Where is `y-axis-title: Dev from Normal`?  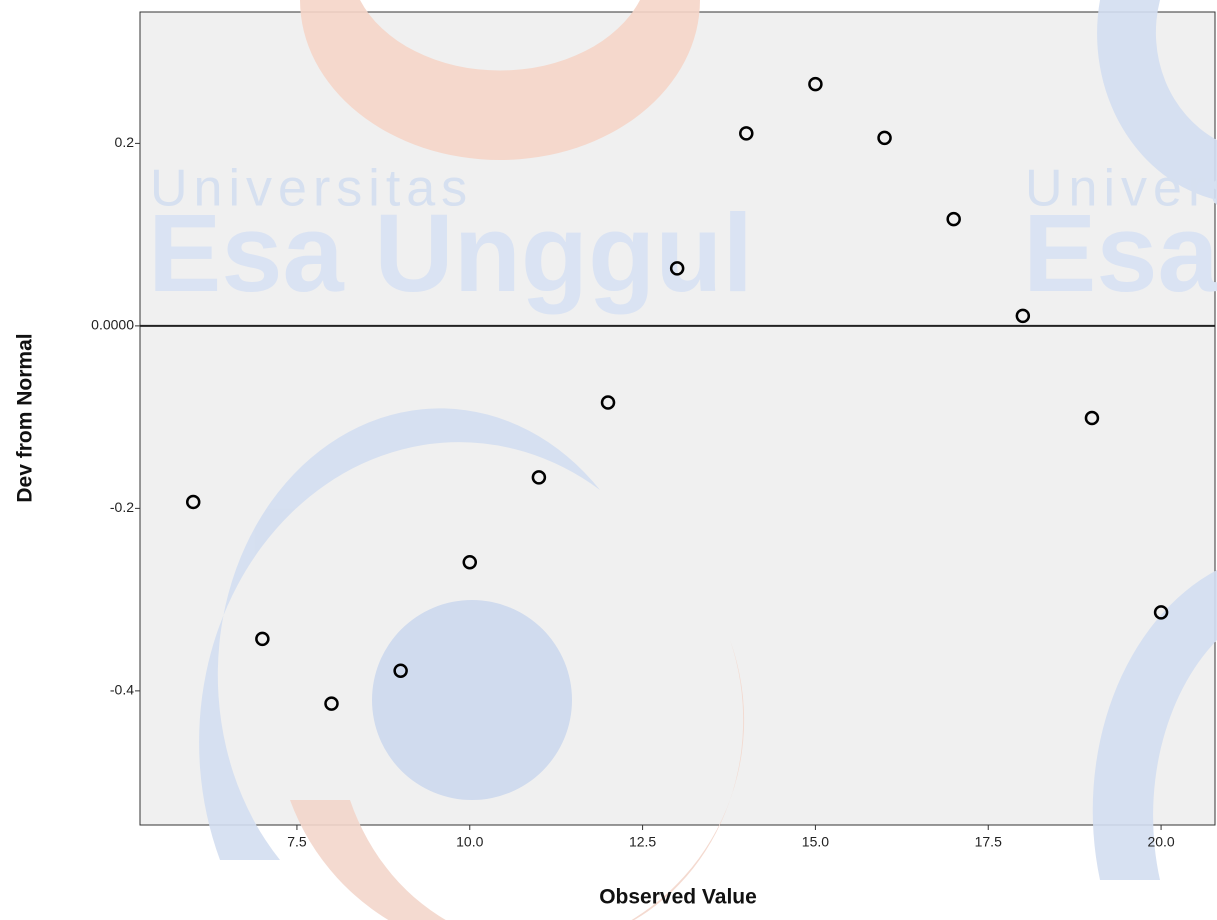 y-axis-title: Dev from Normal is located at coordinates (25, 417).